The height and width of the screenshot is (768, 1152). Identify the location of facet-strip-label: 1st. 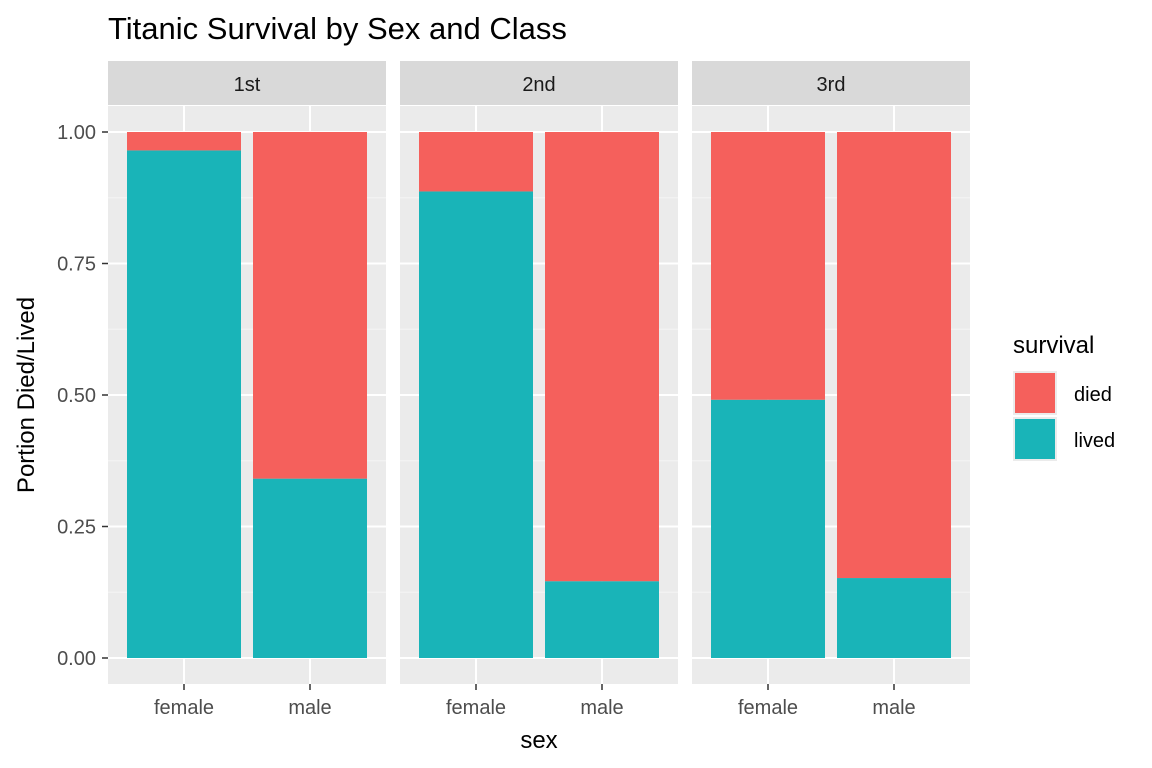
(247, 85).